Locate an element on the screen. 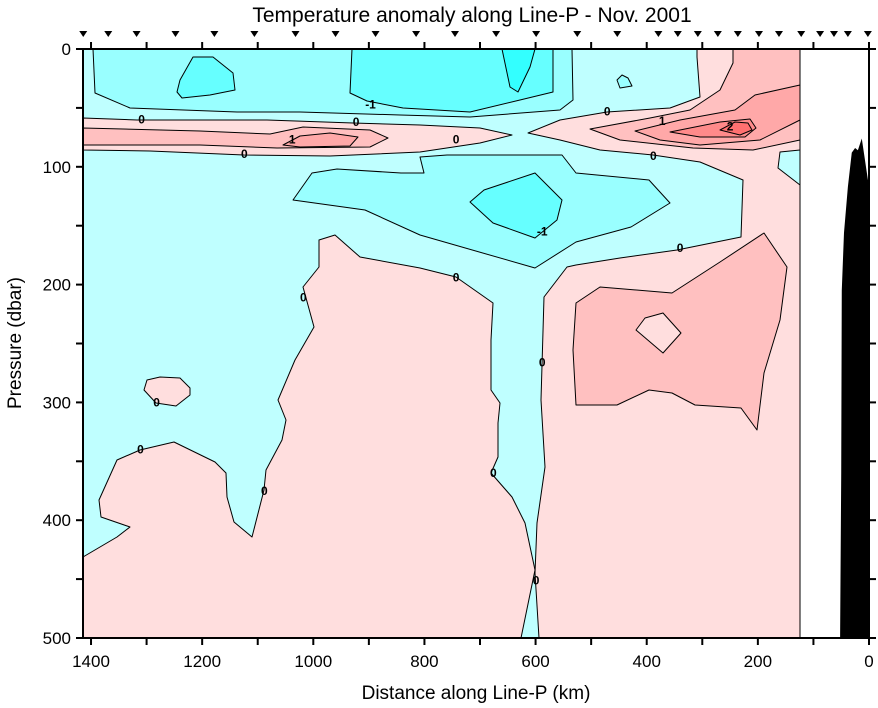 The width and height of the screenshot is (878, 708). band-0-to-0.5-left-blob is located at coordinates (167, 391).